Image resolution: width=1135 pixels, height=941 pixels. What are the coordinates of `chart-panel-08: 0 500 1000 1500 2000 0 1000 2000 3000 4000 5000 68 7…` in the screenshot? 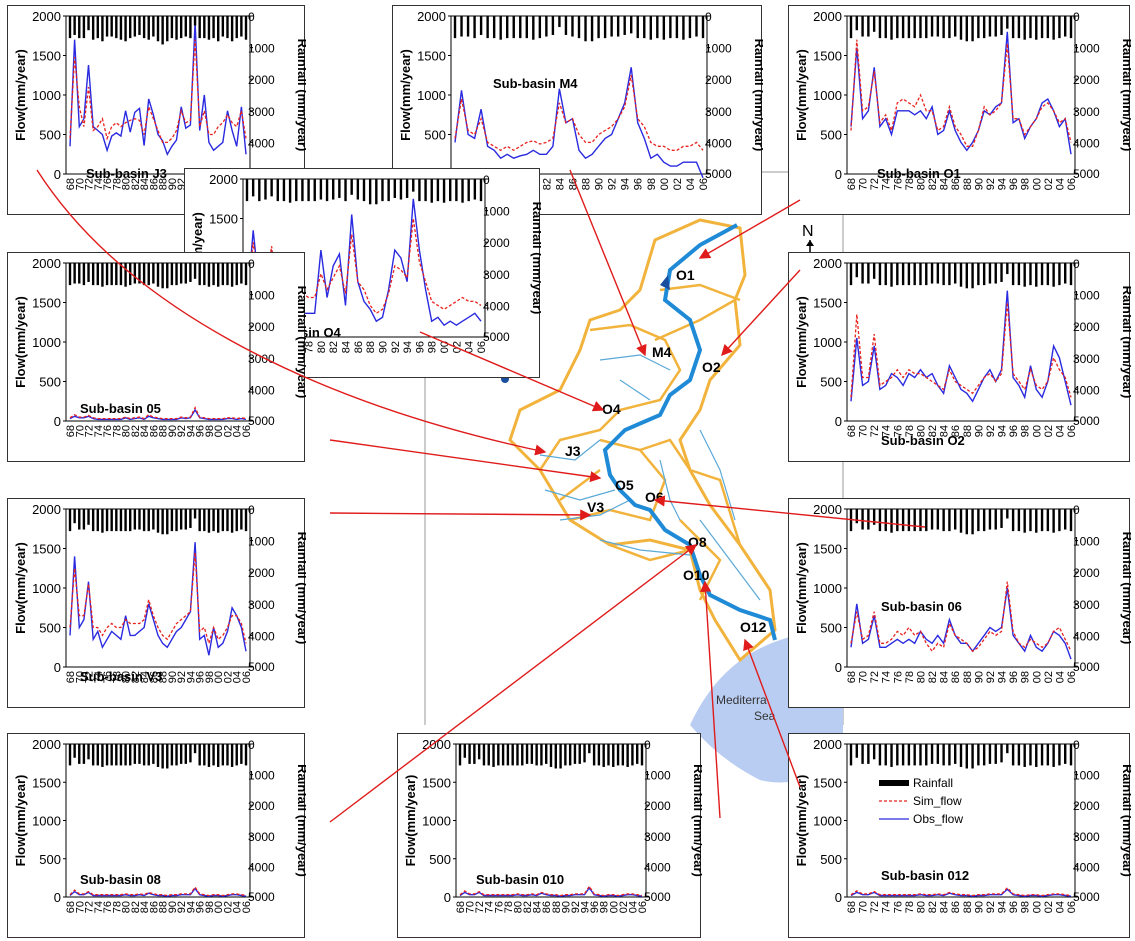 It's located at (156, 835).